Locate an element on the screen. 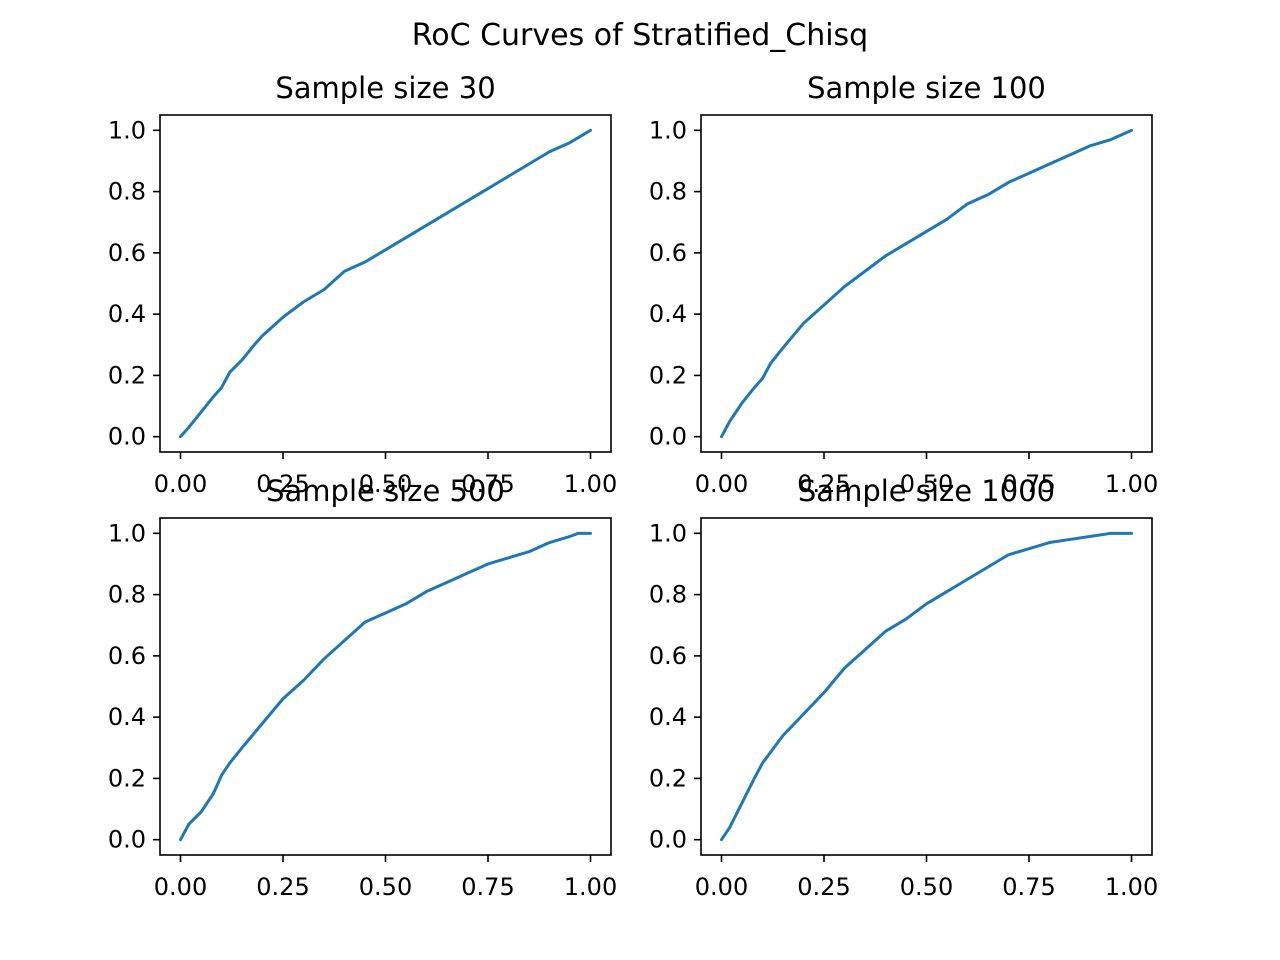 This screenshot has width=1280, height=960. subplot-title: Sample size 1000 is located at coordinates (926, 491).